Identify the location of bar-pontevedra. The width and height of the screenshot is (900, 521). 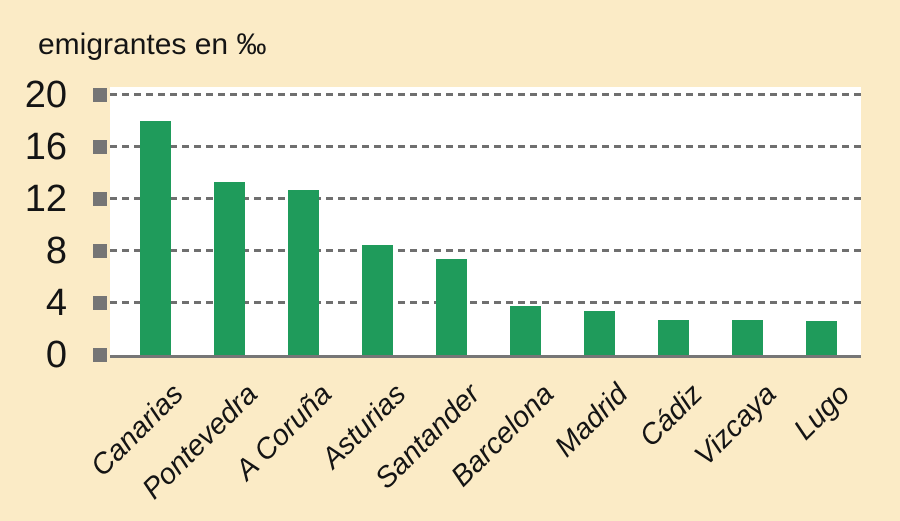
(229, 268).